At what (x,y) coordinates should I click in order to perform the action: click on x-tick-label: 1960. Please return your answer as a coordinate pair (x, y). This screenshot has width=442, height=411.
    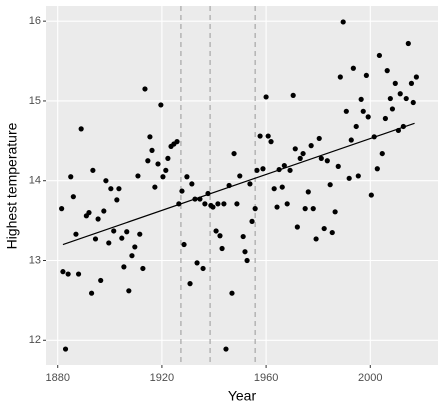
    Looking at the image, I should click on (266, 378).